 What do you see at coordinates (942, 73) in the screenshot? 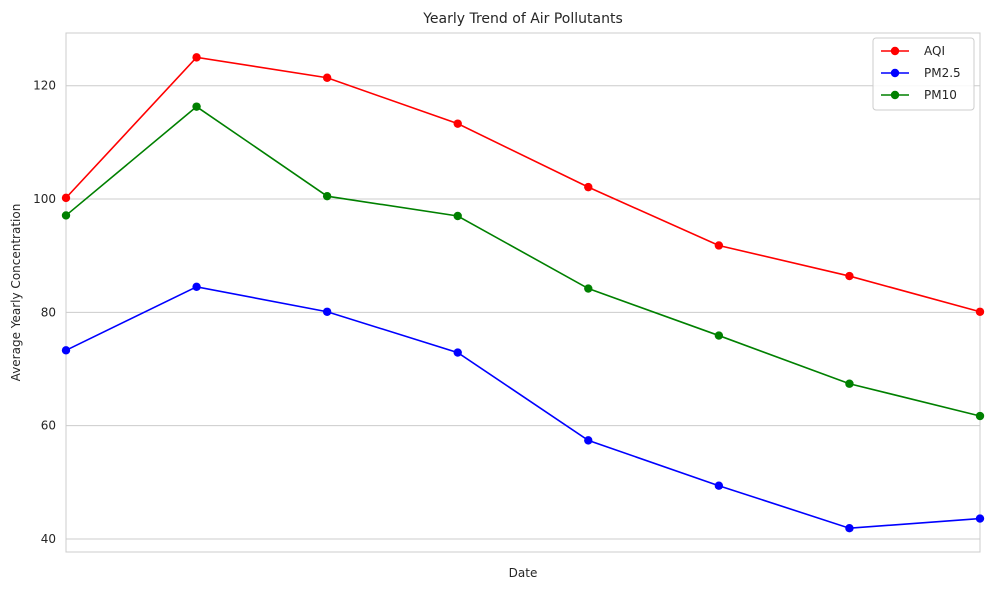
I see `legend-label: PM2.5` at bounding box center [942, 73].